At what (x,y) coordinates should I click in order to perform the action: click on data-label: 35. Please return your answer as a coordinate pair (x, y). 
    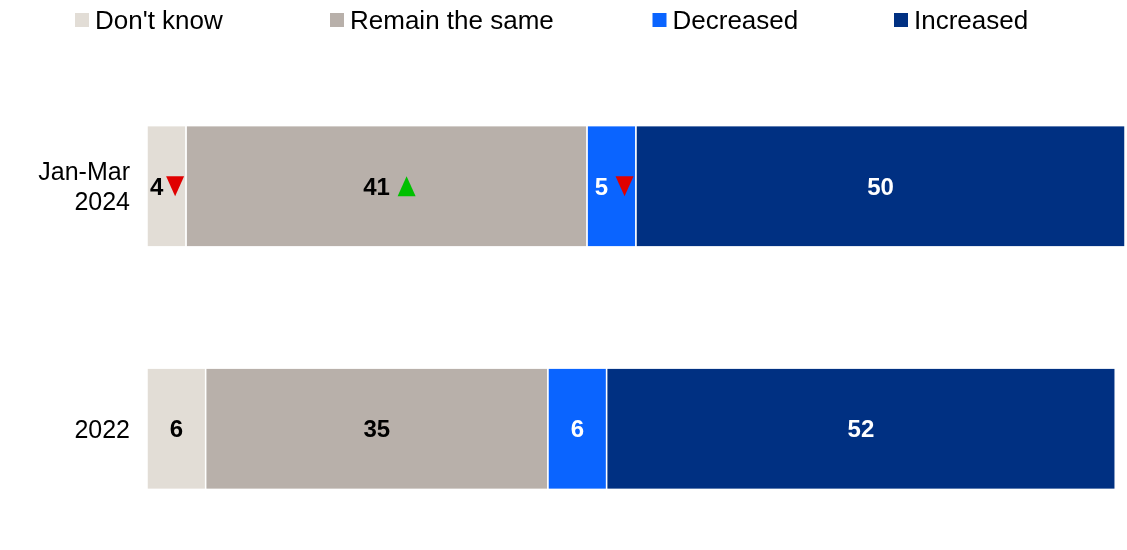
    Looking at the image, I should click on (377, 429).